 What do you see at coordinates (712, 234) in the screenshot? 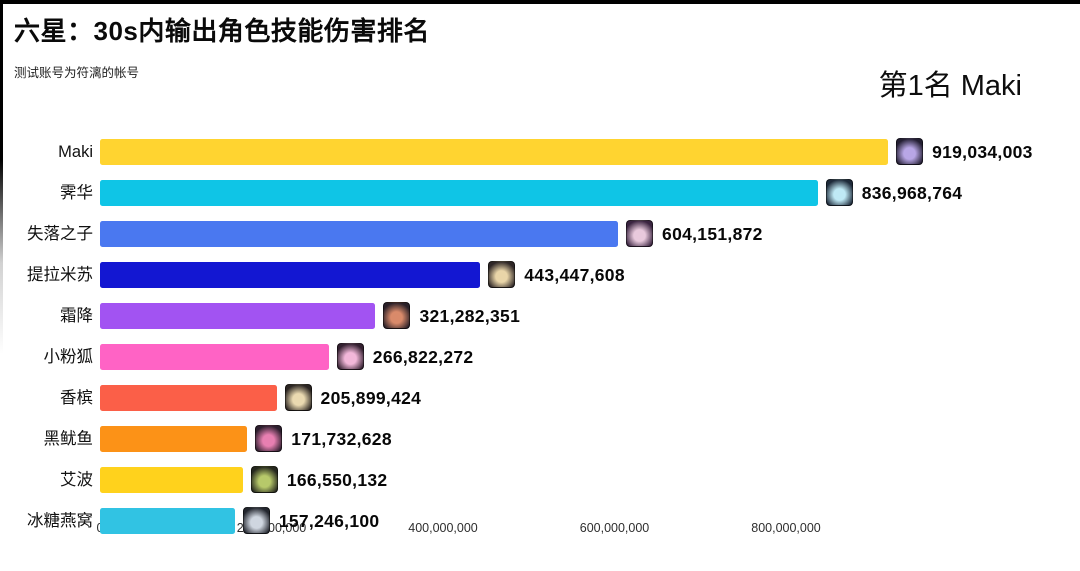
I see `bar-value: 604,151,872` at bounding box center [712, 234].